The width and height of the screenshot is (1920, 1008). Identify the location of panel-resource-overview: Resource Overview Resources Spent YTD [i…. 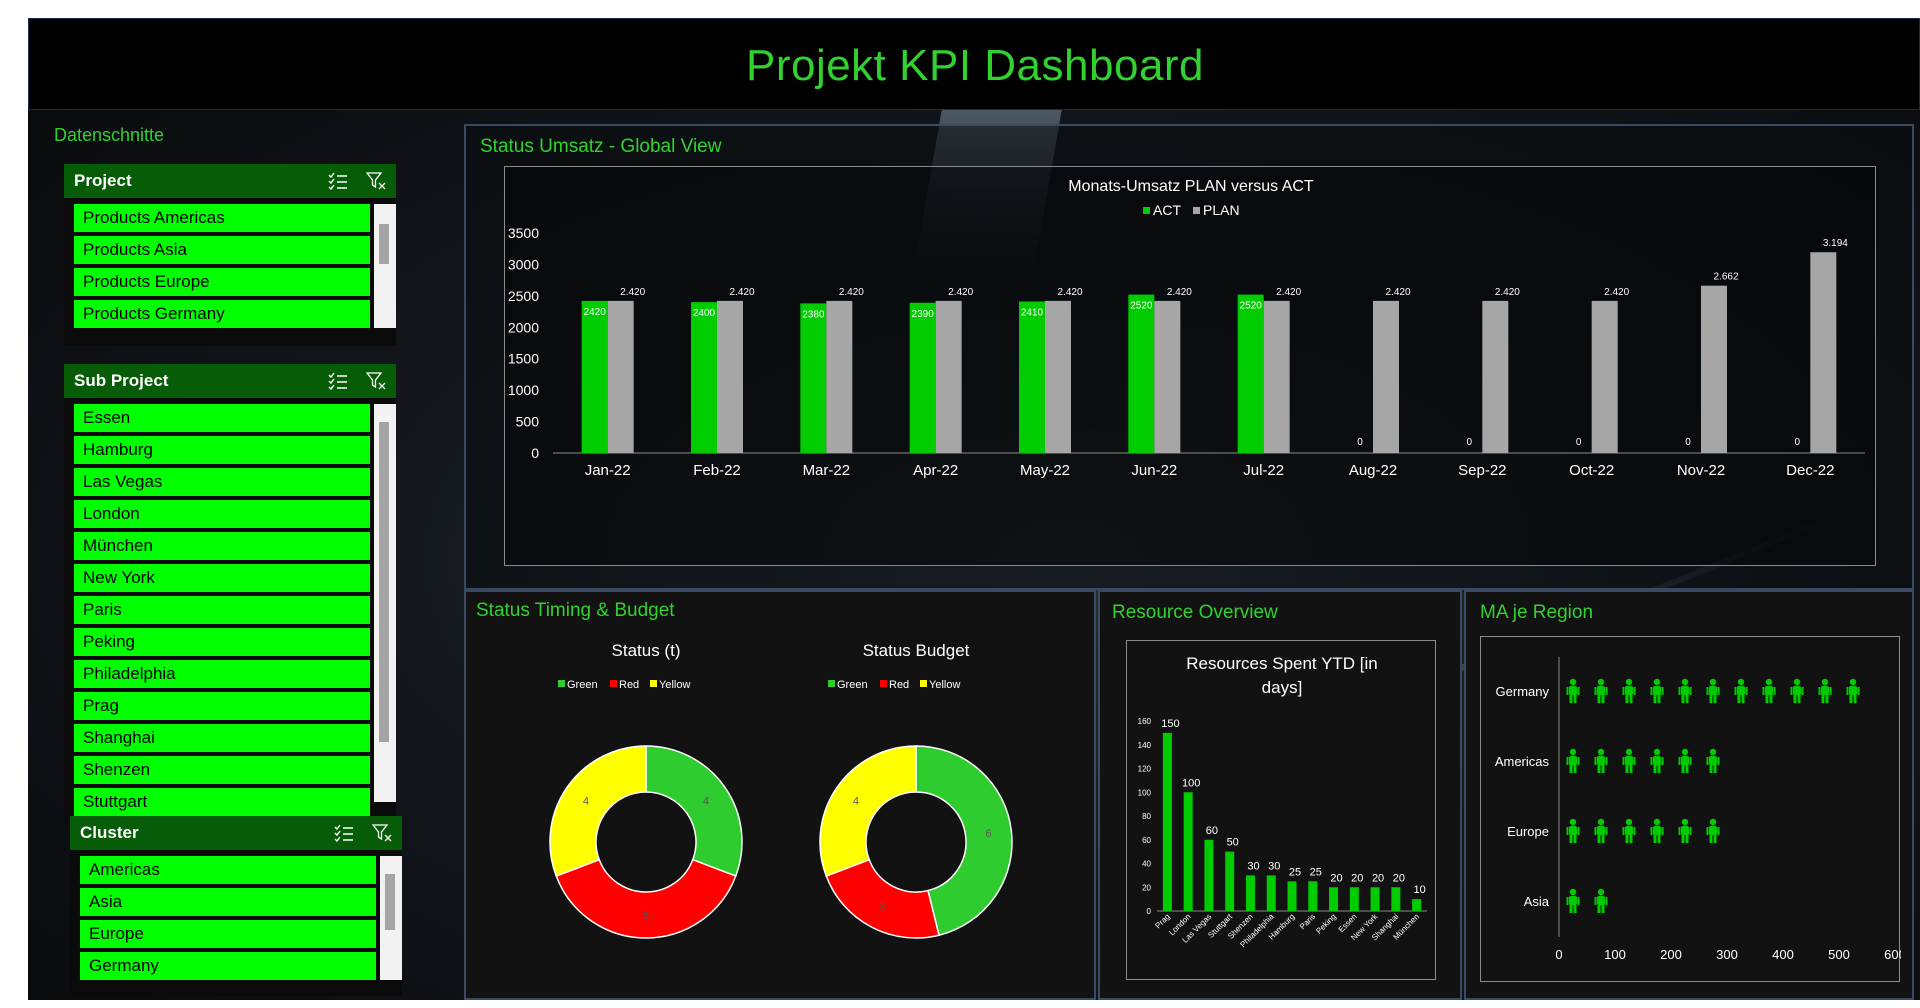
(1280, 795).